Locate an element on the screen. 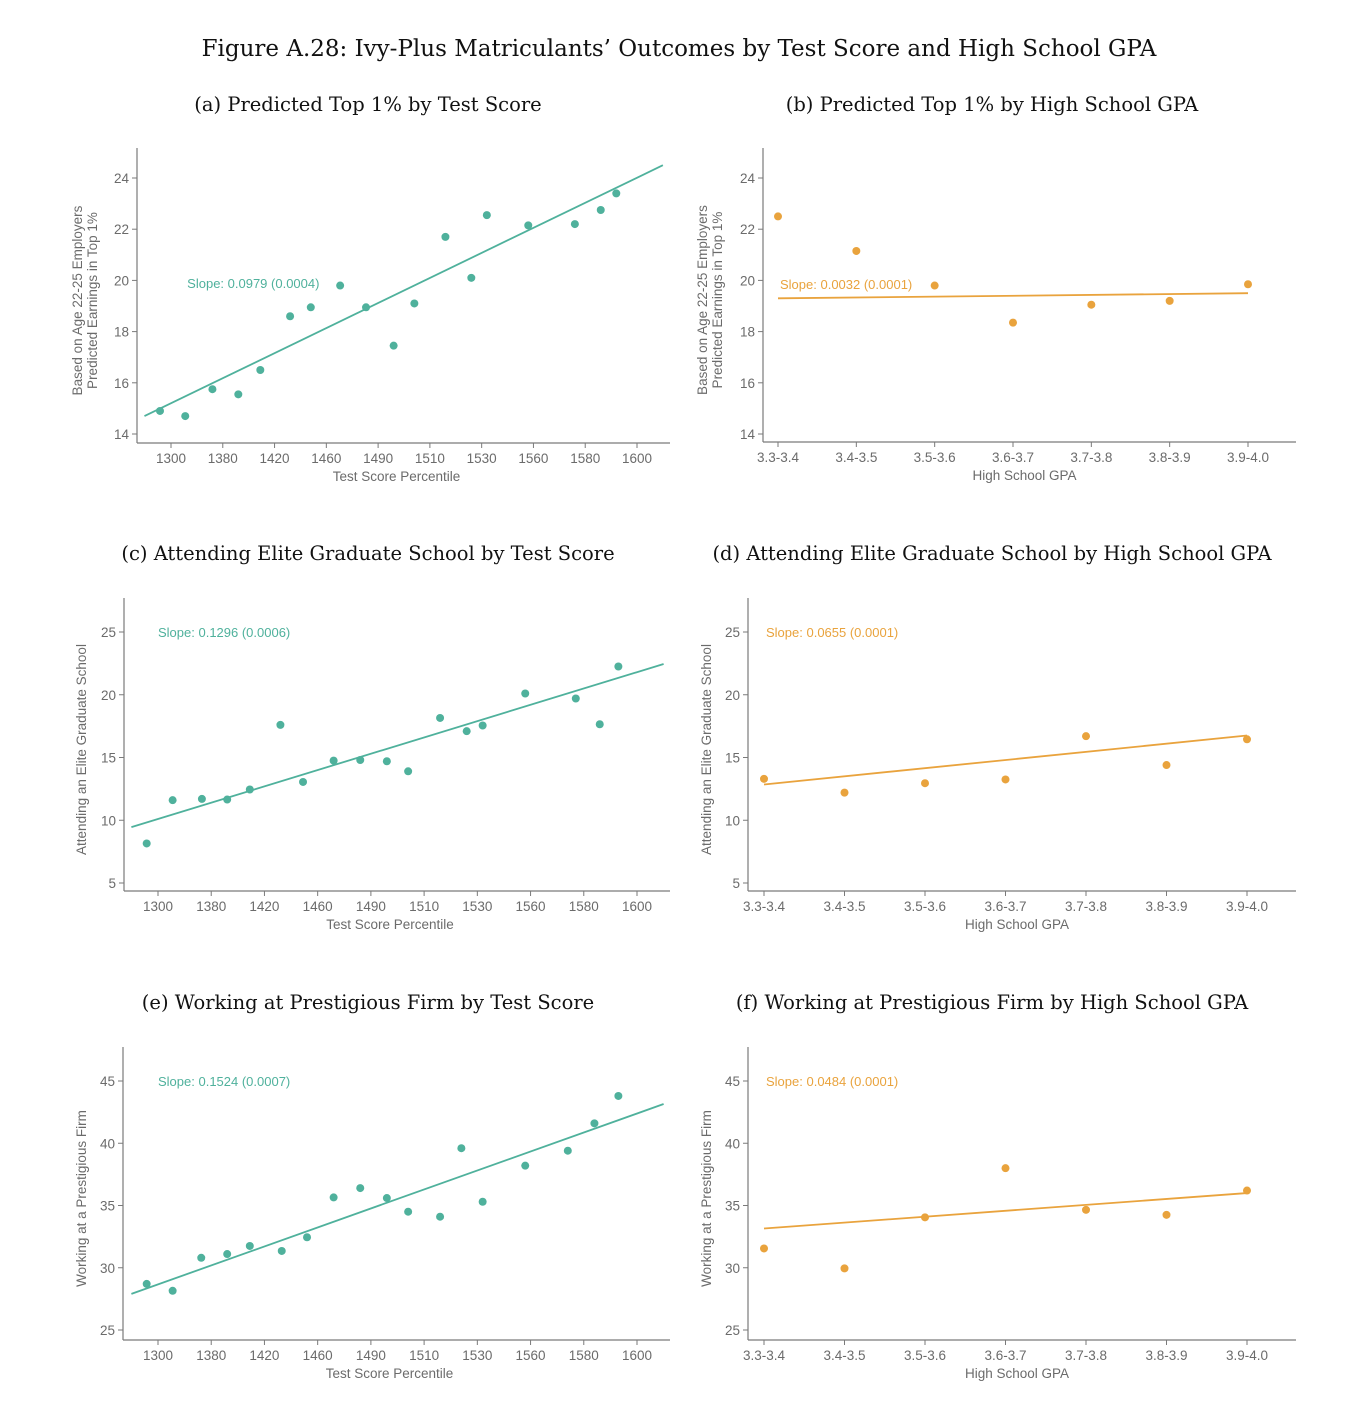 The image size is (1352, 1426). slope-annotation: Slope: 0.0655 (0.0001) is located at coordinates (832, 632).